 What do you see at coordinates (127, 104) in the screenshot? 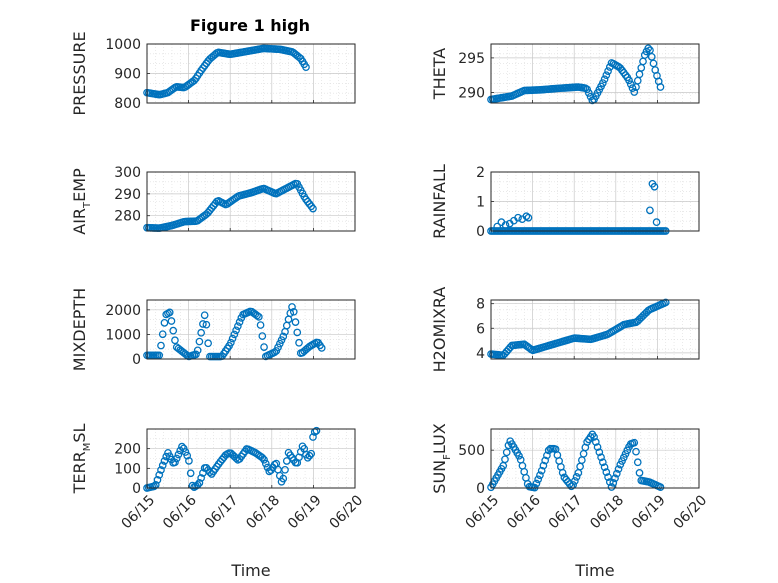
I see `y-tick-label: 800` at bounding box center [127, 104].